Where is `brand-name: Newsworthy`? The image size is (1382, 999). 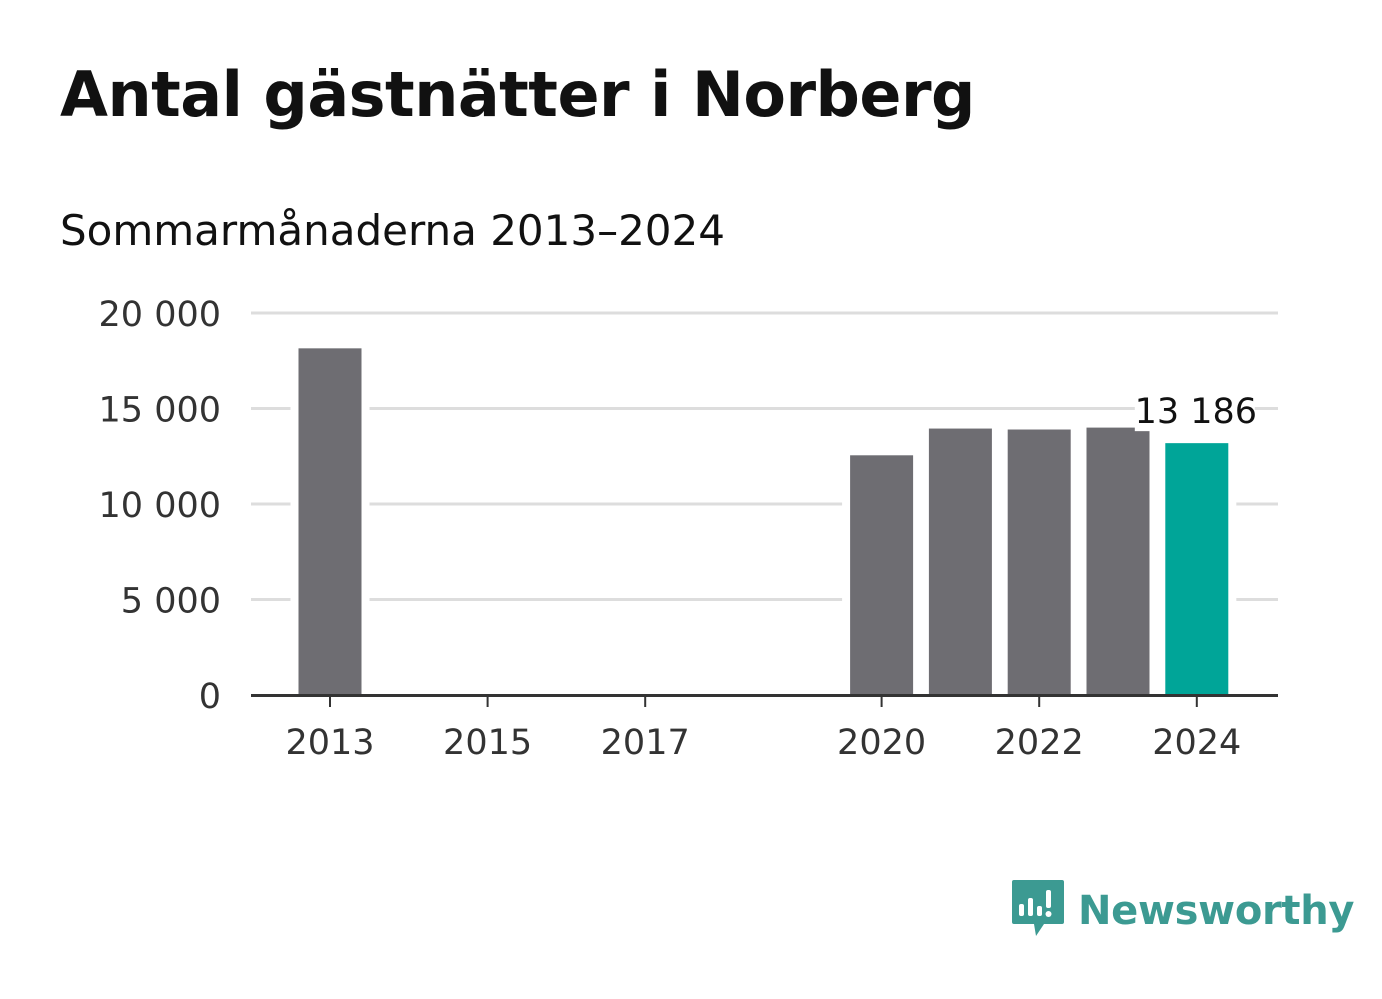 brand-name: Newsworthy is located at coordinates (1216, 911).